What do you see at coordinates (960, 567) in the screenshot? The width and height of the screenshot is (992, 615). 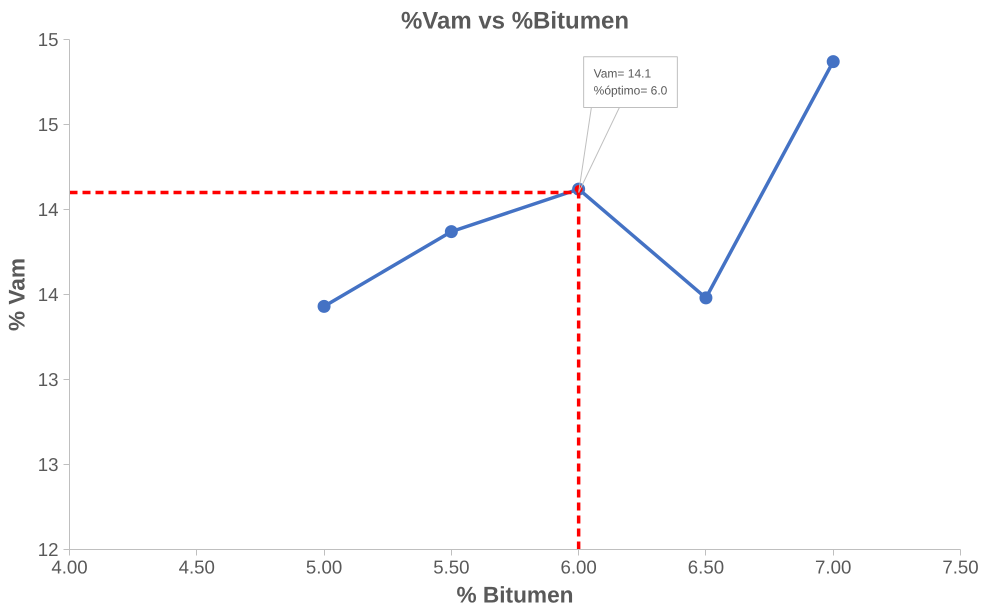 I see `x-tick-label: 7.50` at bounding box center [960, 567].